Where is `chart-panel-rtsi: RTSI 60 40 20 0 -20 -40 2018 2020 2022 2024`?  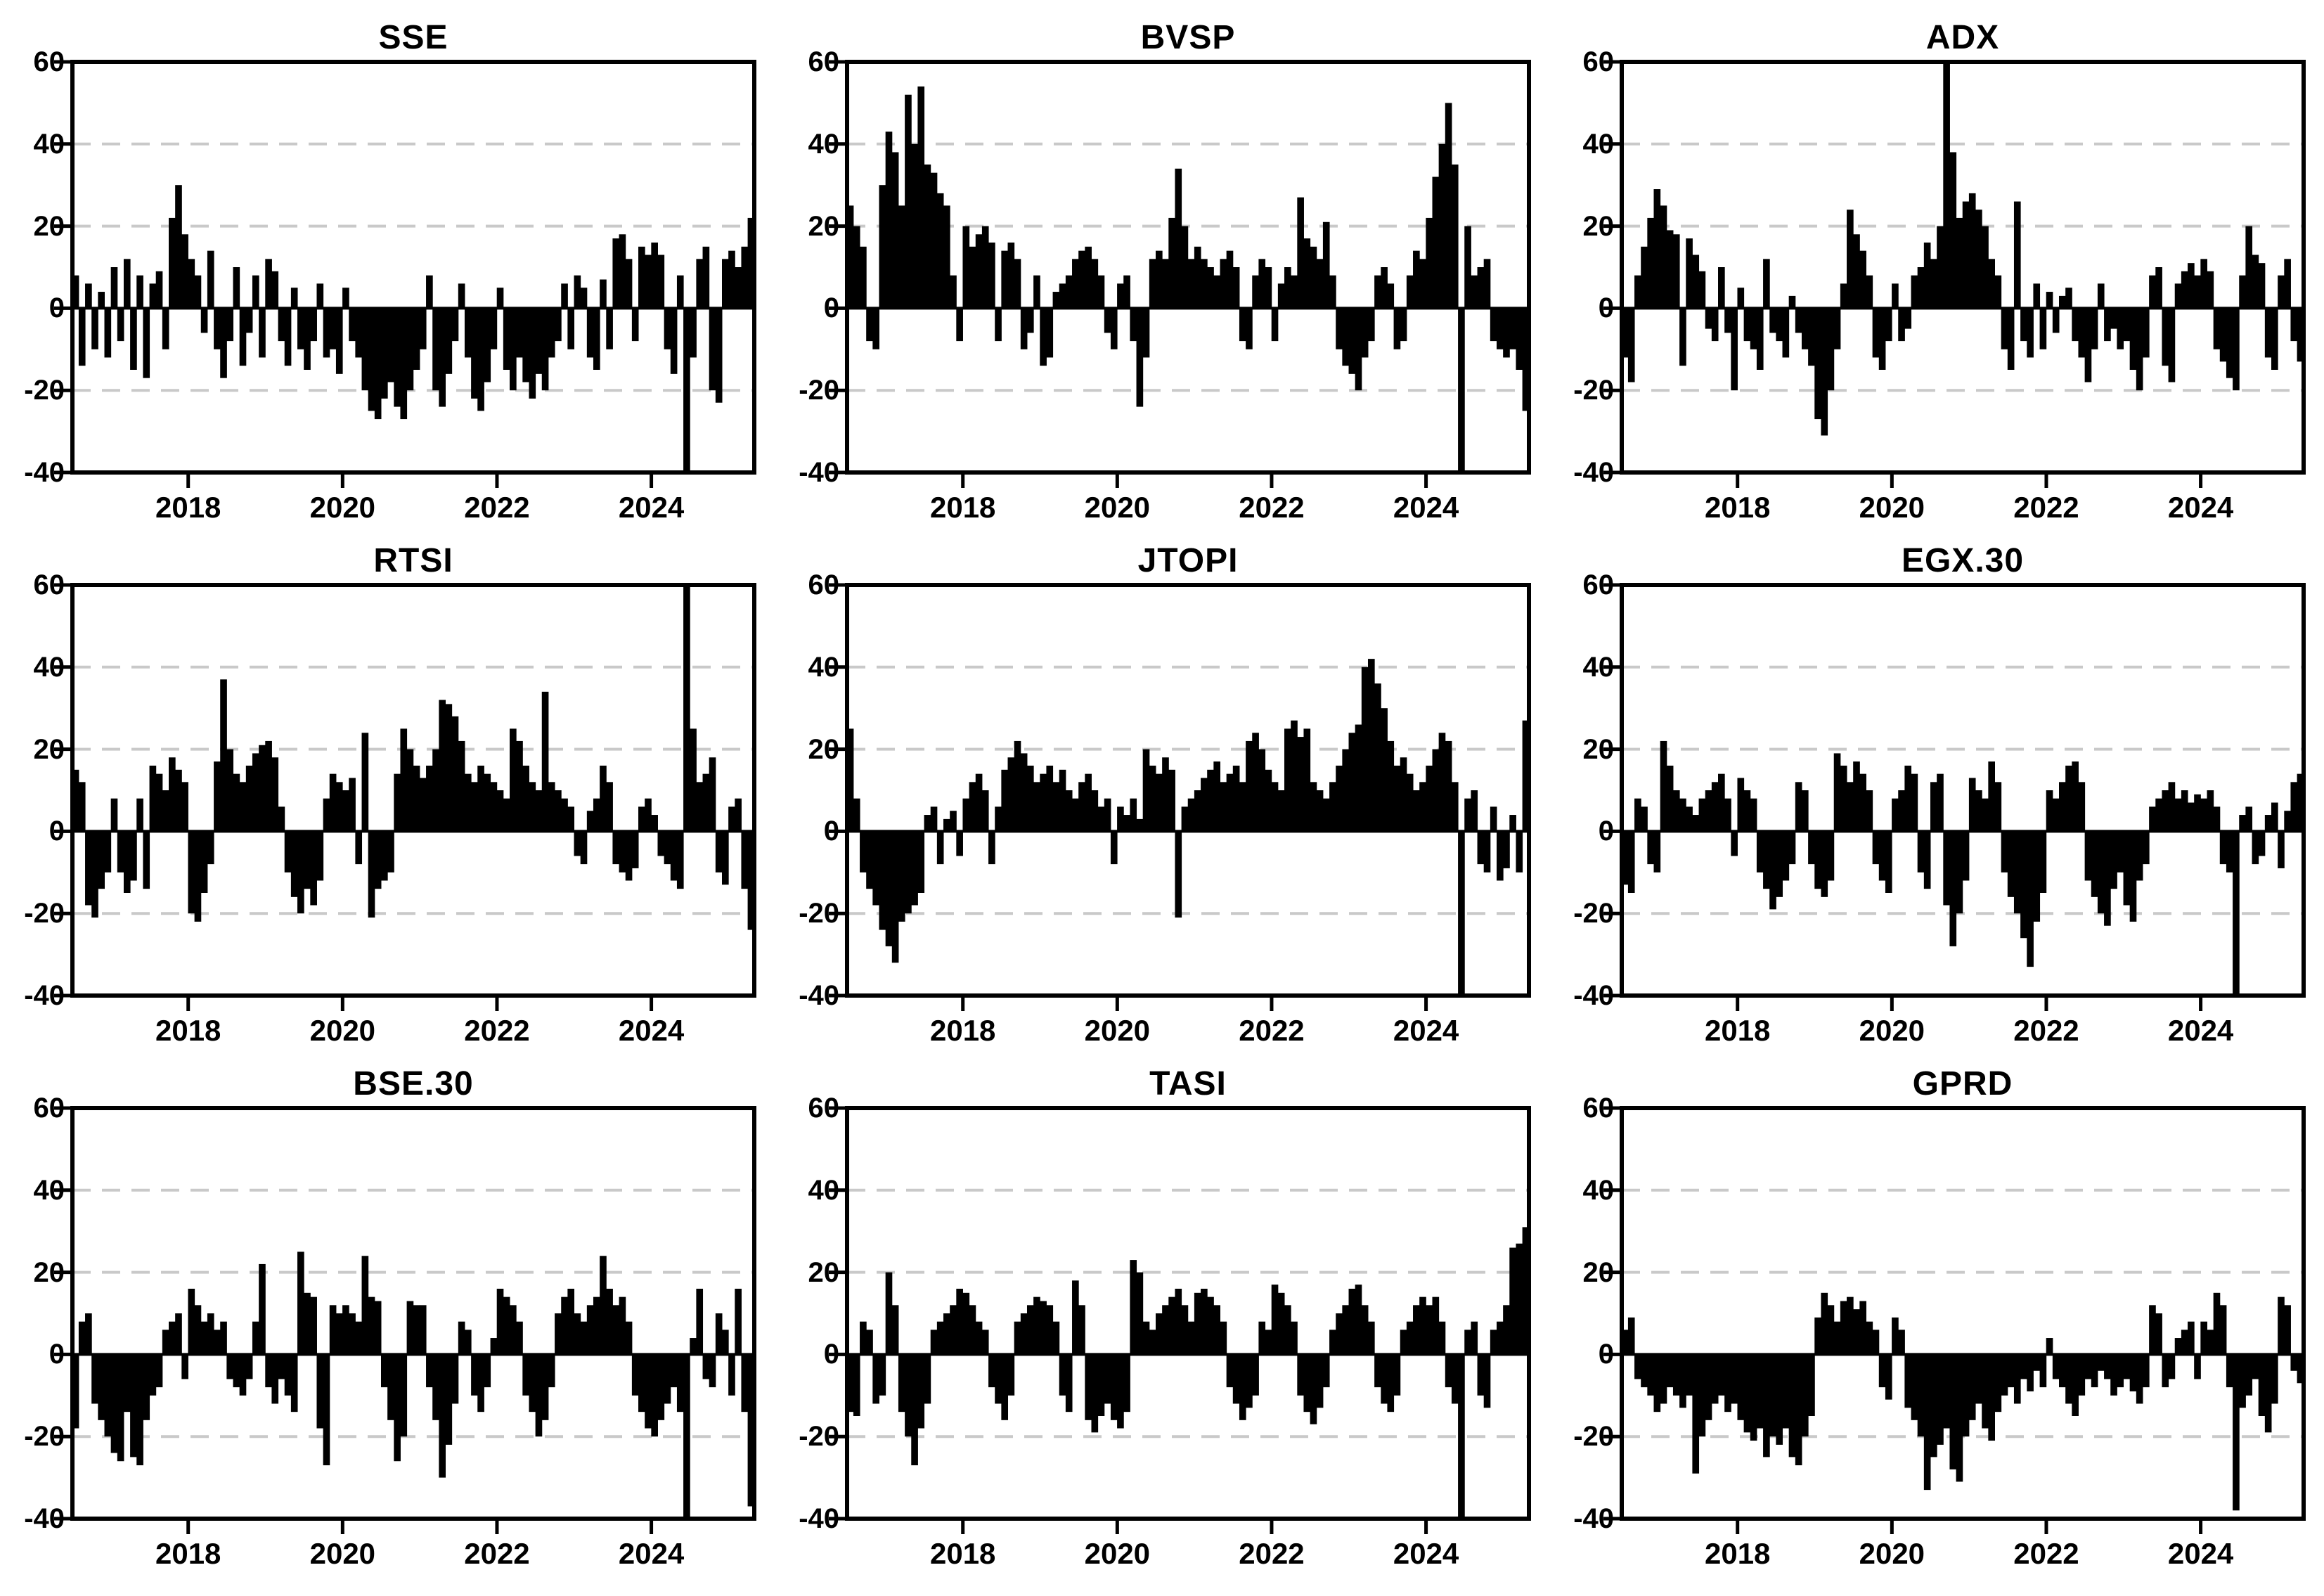
chart-panel-rtsi: RTSI 60 40 20 0 -20 -40 2018 2020 2022 2024 is located at coordinates (387, 784).